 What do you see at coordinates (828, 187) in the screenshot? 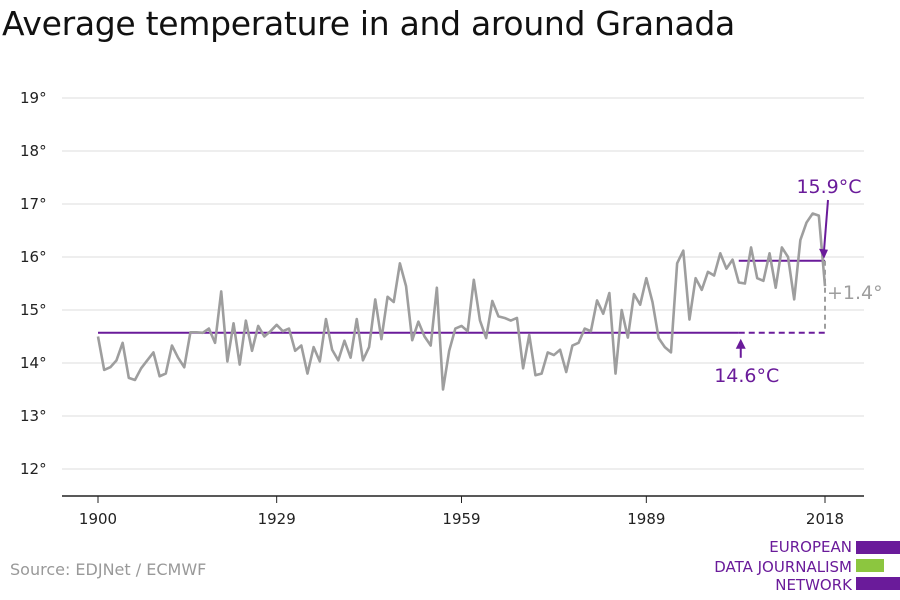
I see `recent-mean-label: 15.9°C` at bounding box center [828, 187].